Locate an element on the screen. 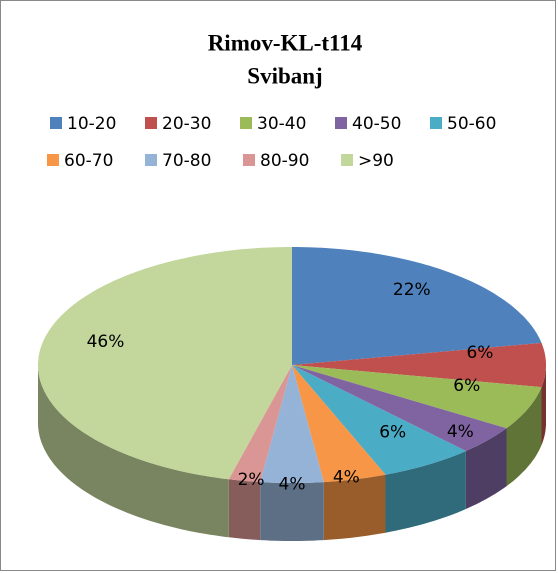 The height and width of the screenshot is (573, 558). data-label: 22% is located at coordinates (412, 290).